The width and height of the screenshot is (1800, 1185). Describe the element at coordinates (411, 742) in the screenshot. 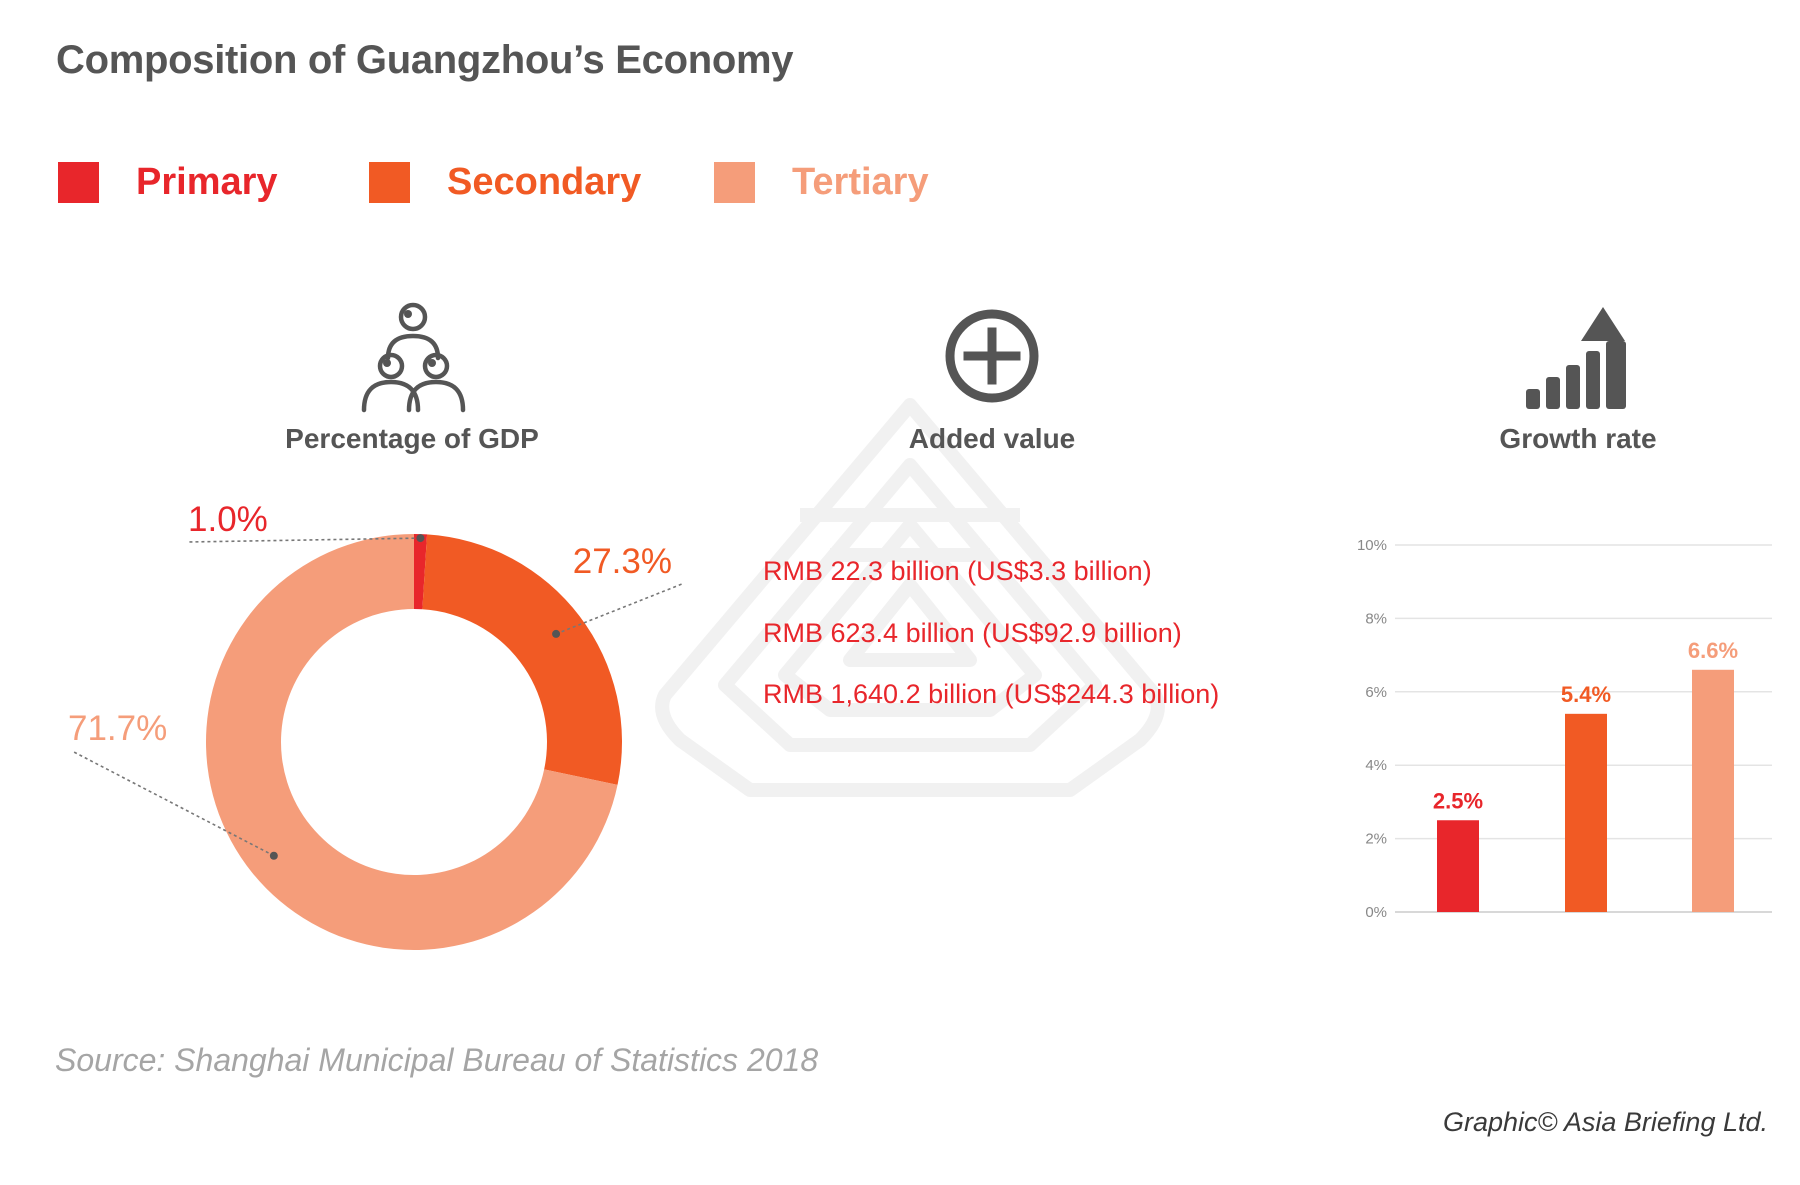

I see `donut-slice-tertiary` at that location.